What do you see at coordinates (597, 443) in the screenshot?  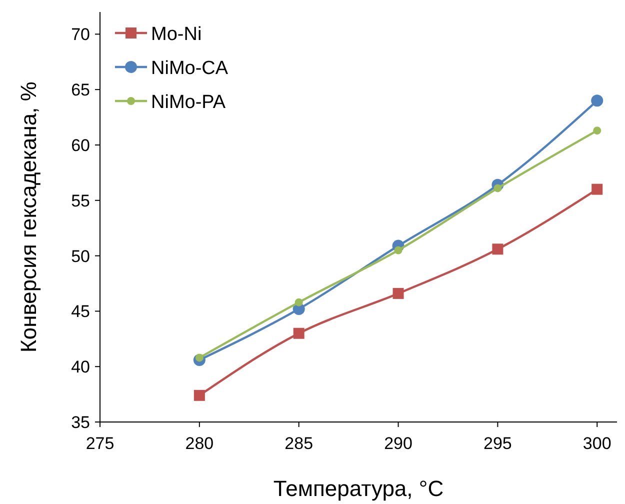 I see `x-tick-label: 300` at bounding box center [597, 443].